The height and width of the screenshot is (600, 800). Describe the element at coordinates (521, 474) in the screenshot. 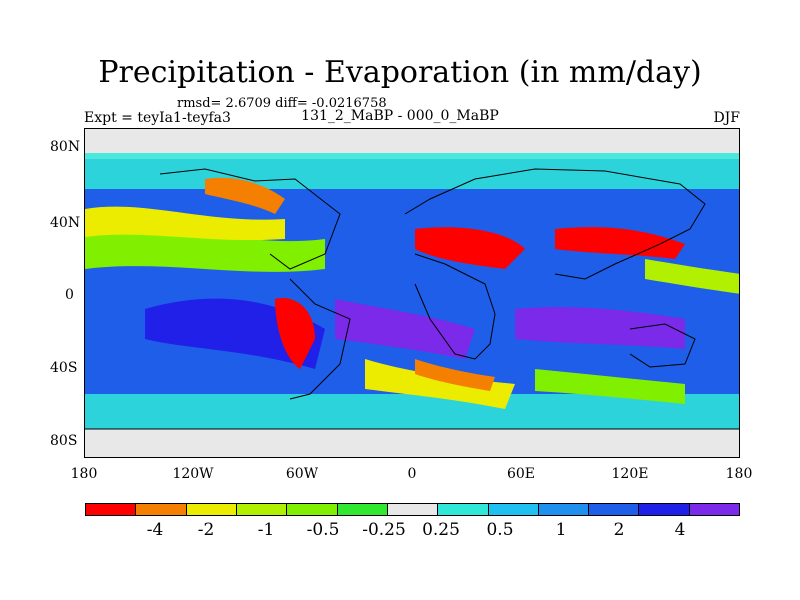

I see `lon-label: 60E` at that location.